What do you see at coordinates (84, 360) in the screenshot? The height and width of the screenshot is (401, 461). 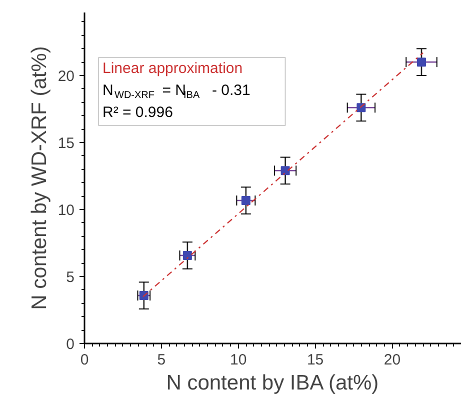 I see `x-tick-label: 0` at bounding box center [84, 360].